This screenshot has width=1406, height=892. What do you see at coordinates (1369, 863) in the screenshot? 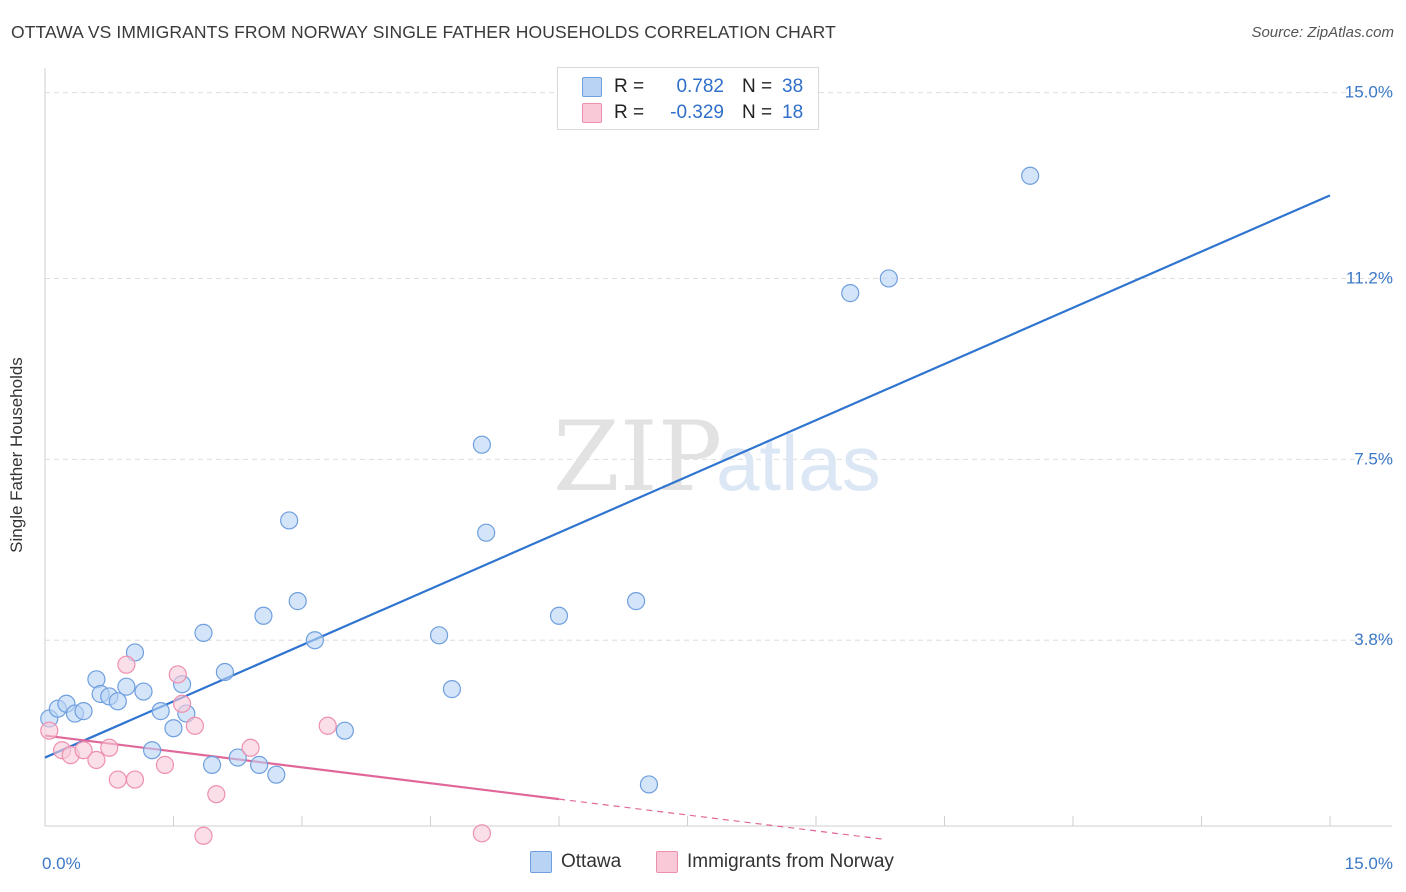
I see `x-tick-label: 15.0%` at bounding box center [1369, 863].